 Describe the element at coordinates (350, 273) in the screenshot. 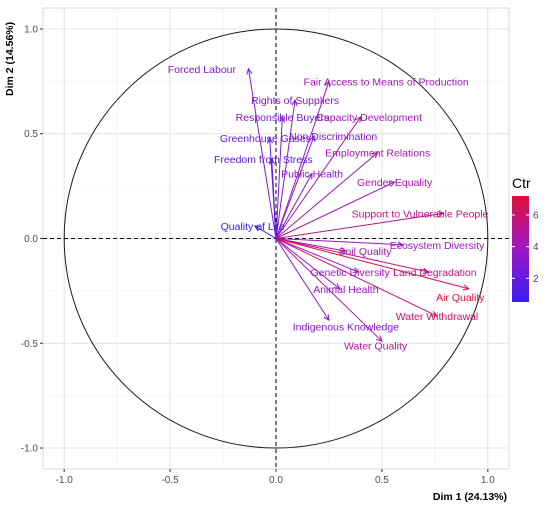

I see `variable-label: Genetic Diversity` at that location.